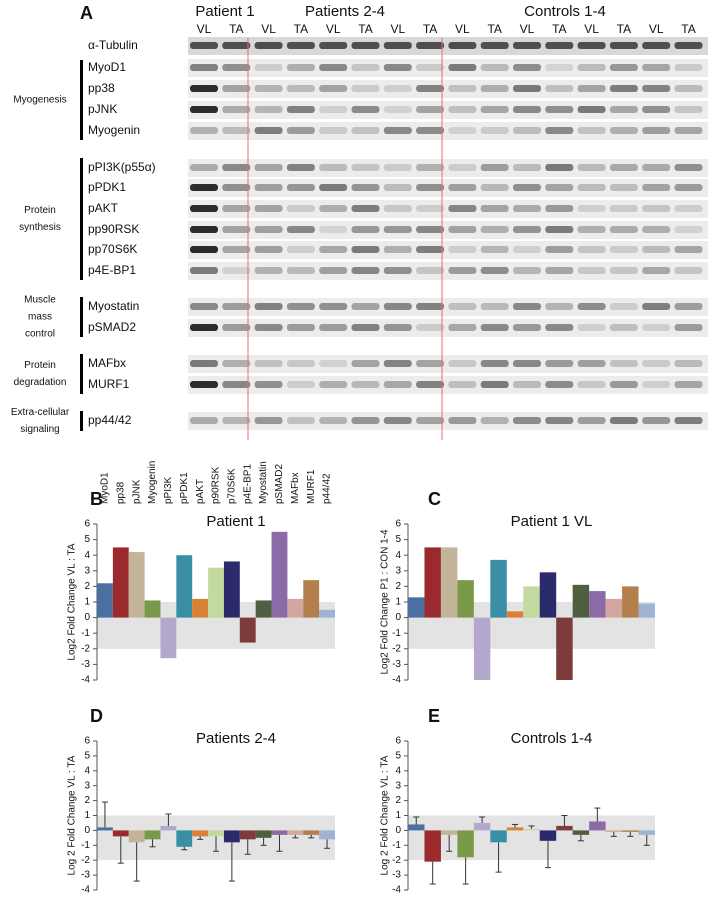 The width and height of the screenshot is (712, 900). I want to click on row-label: MURF1, so click(109, 384).